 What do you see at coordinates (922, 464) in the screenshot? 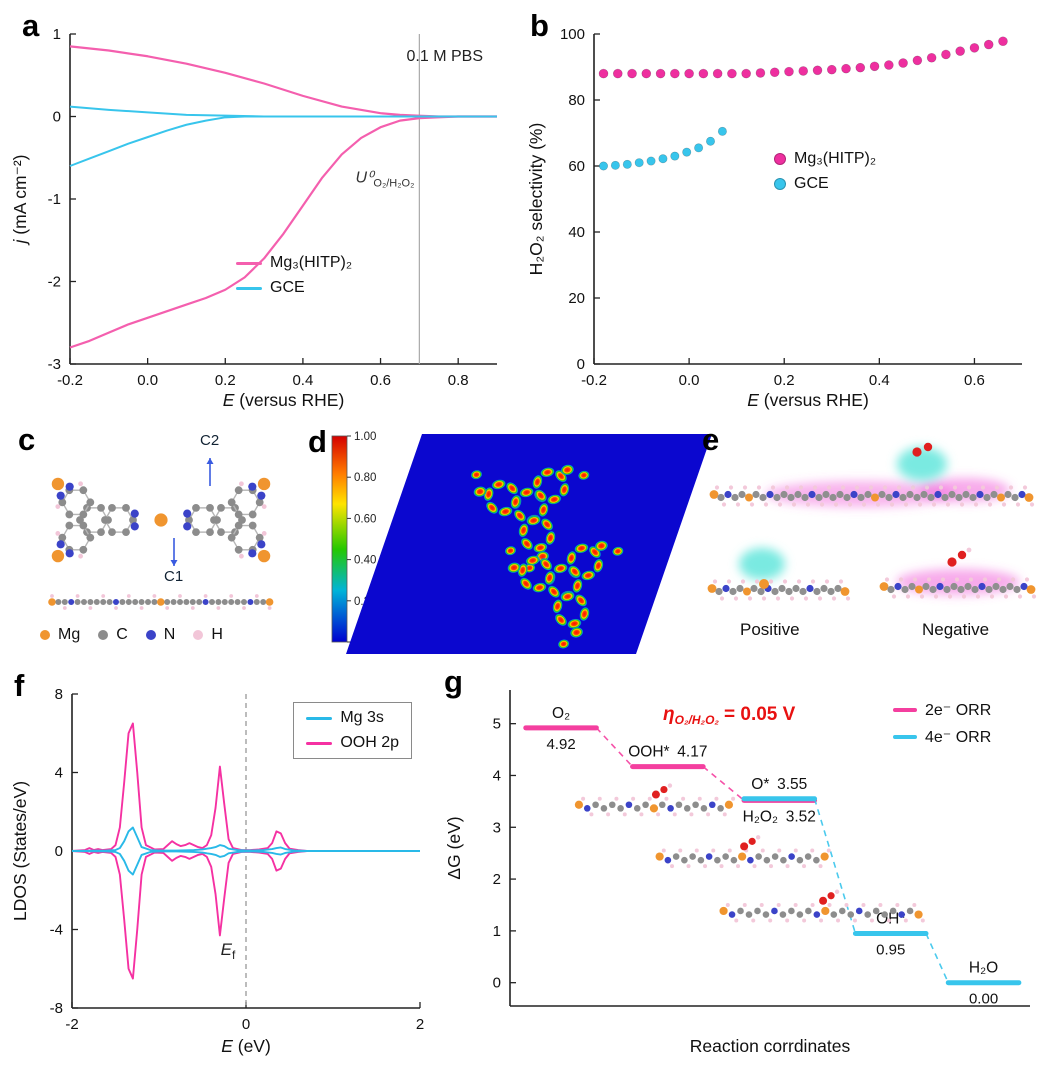
I see `positive-isosurface` at bounding box center [922, 464].